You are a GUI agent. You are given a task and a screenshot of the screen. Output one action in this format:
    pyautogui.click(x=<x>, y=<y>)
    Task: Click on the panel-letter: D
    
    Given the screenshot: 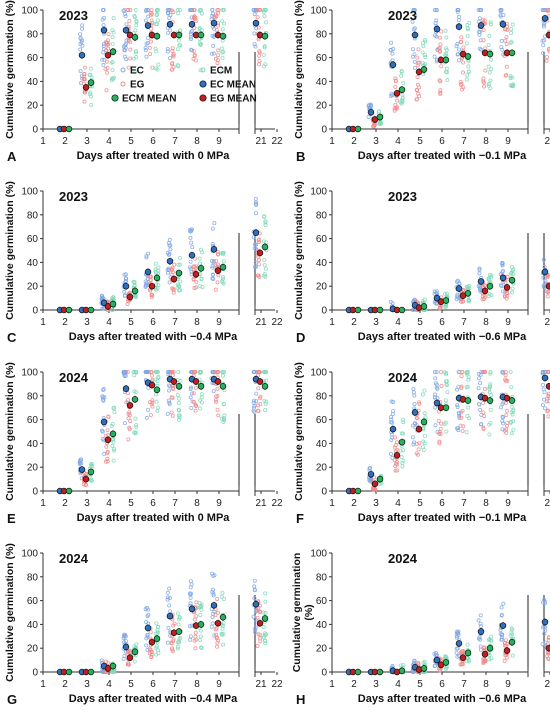 What is the action you would take?
    pyautogui.click(x=300, y=337)
    